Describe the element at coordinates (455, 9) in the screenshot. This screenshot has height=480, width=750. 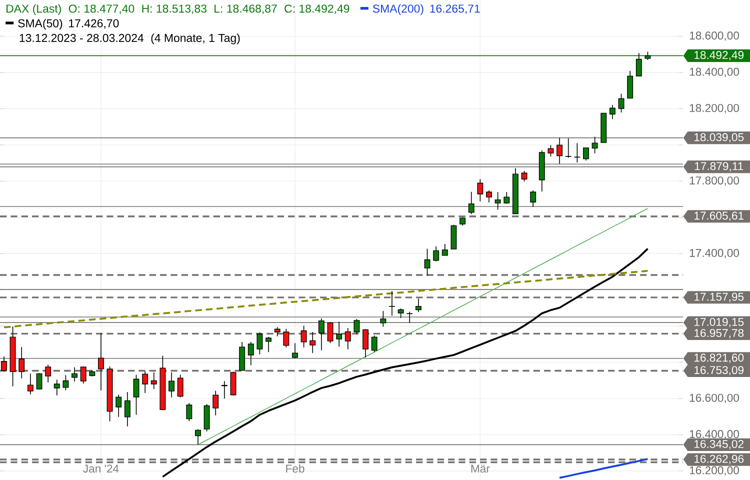
I see `annotation: 16.265,71` at that location.